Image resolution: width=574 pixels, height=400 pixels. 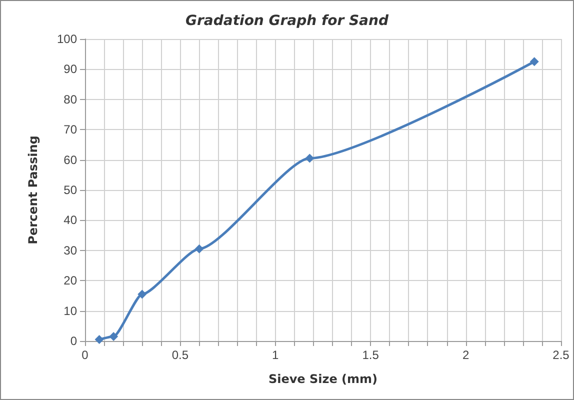 What do you see at coordinates (561, 355) in the screenshot?
I see `x-tick-label: 2.5` at bounding box center [561, 355].